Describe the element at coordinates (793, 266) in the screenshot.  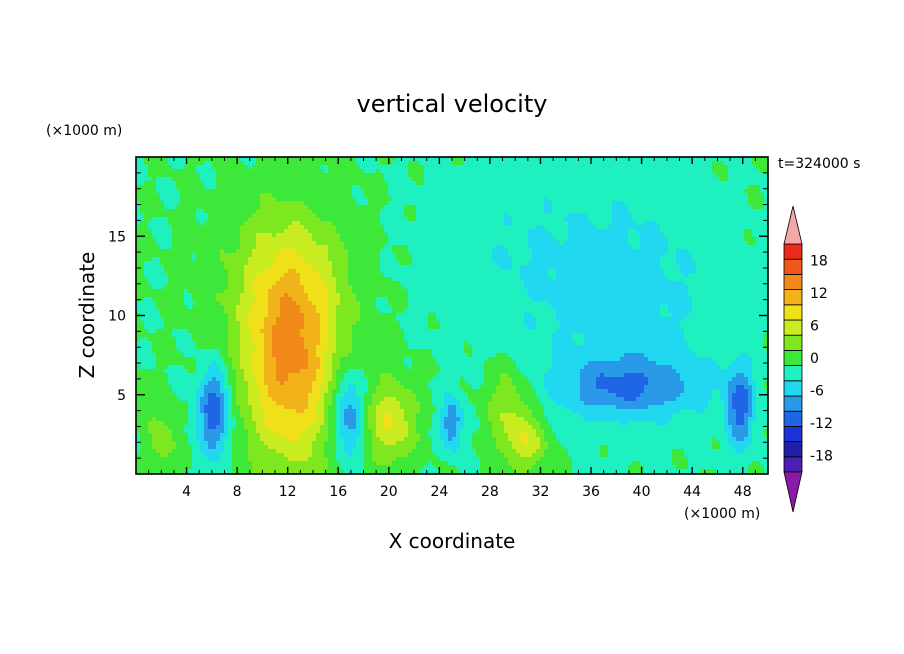
I see `colorbar-segment` at that location.